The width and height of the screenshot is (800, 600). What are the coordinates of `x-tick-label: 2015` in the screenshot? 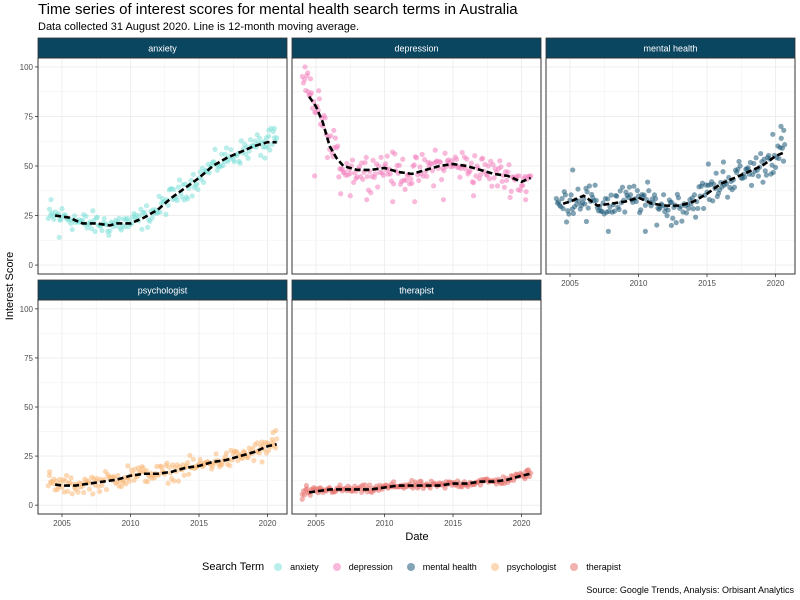 It's located at (453, 523).